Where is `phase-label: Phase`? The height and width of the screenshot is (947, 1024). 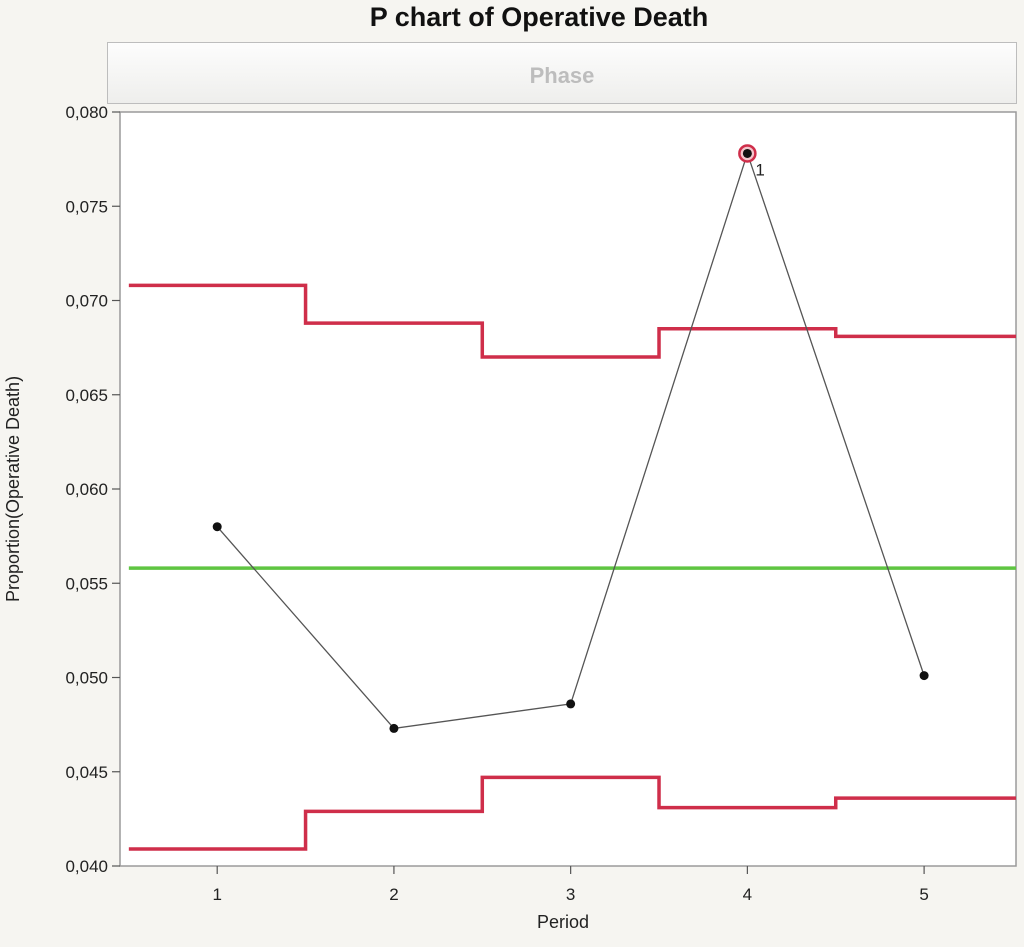
phase-label: Phase is located at coordinates (562, 75).